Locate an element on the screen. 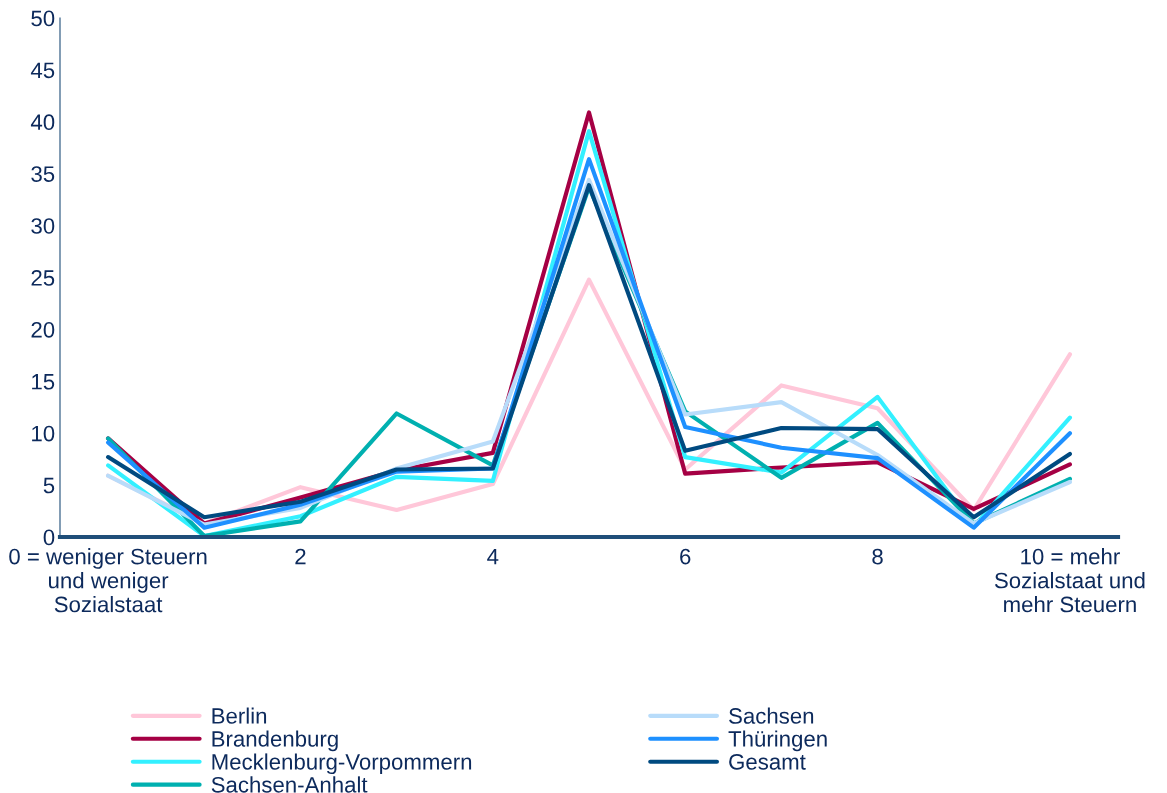  x-tick-label: 2 is located at coordinates (300, 556).